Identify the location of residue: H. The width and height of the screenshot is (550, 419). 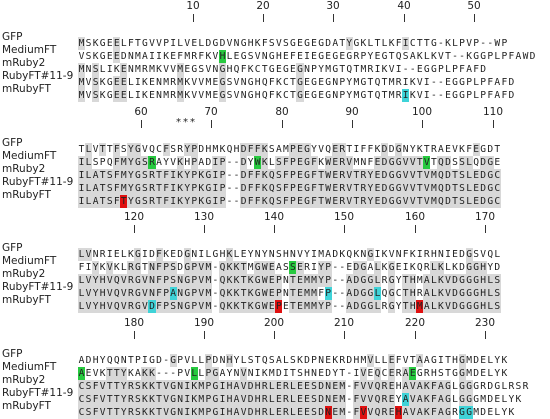
(483, 306).